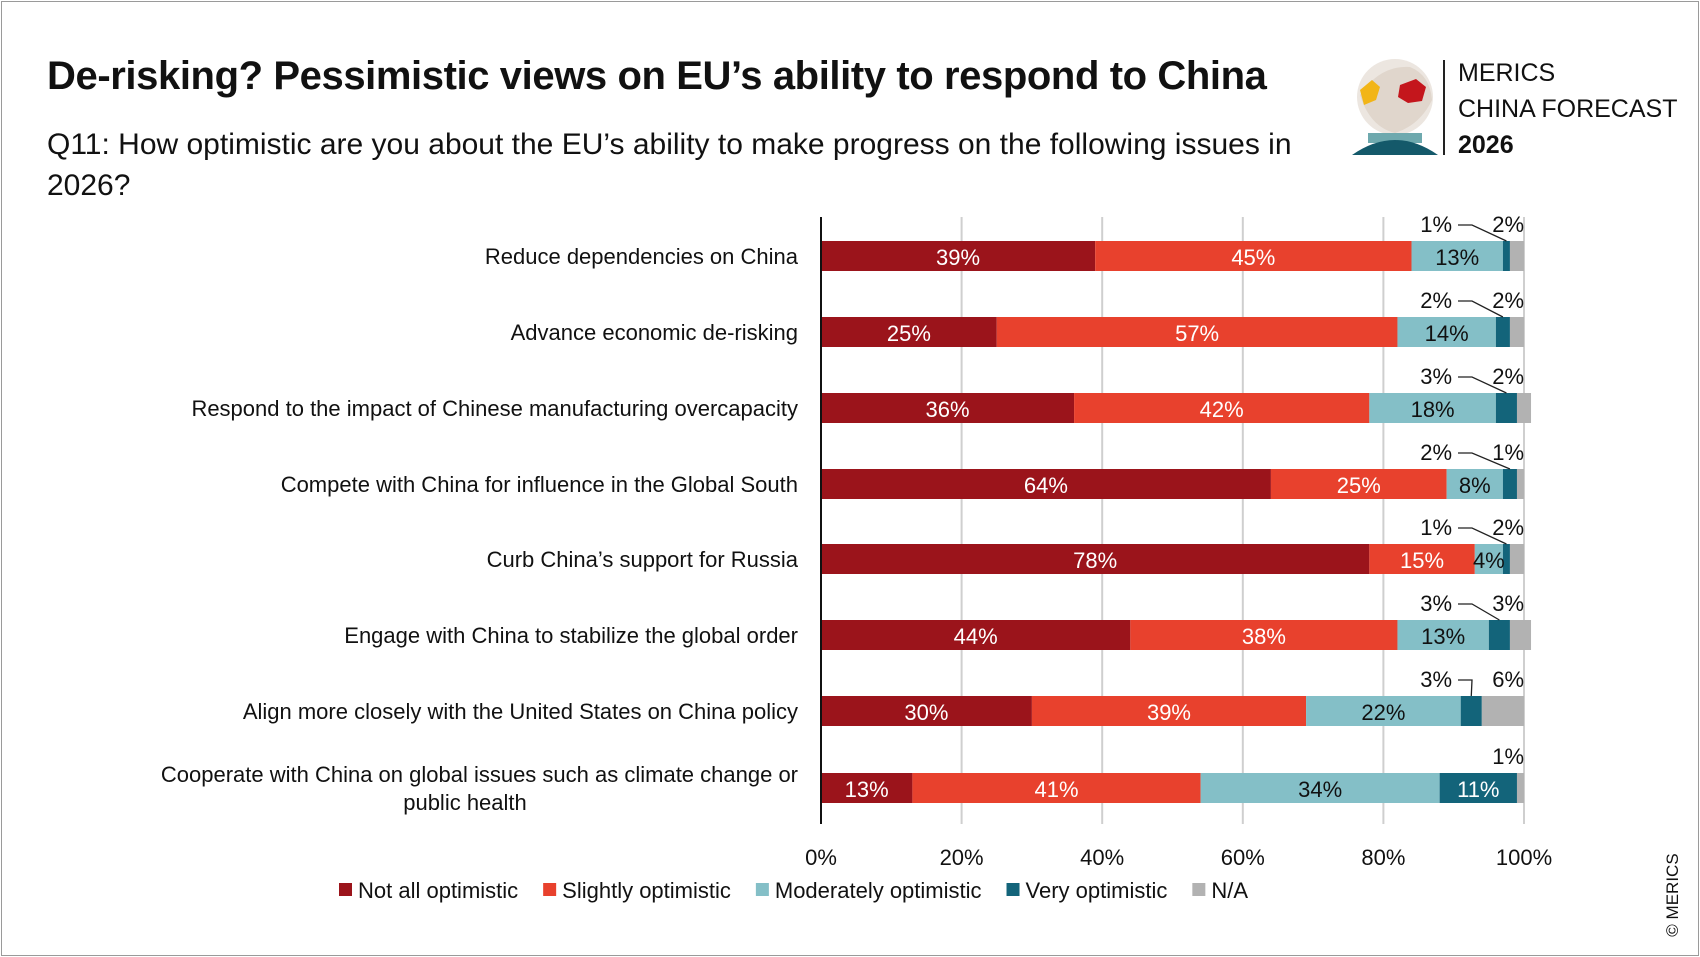  Describe the element at coordinates (1395, 107) in the screenshot. I see `globe-icon` at that location.